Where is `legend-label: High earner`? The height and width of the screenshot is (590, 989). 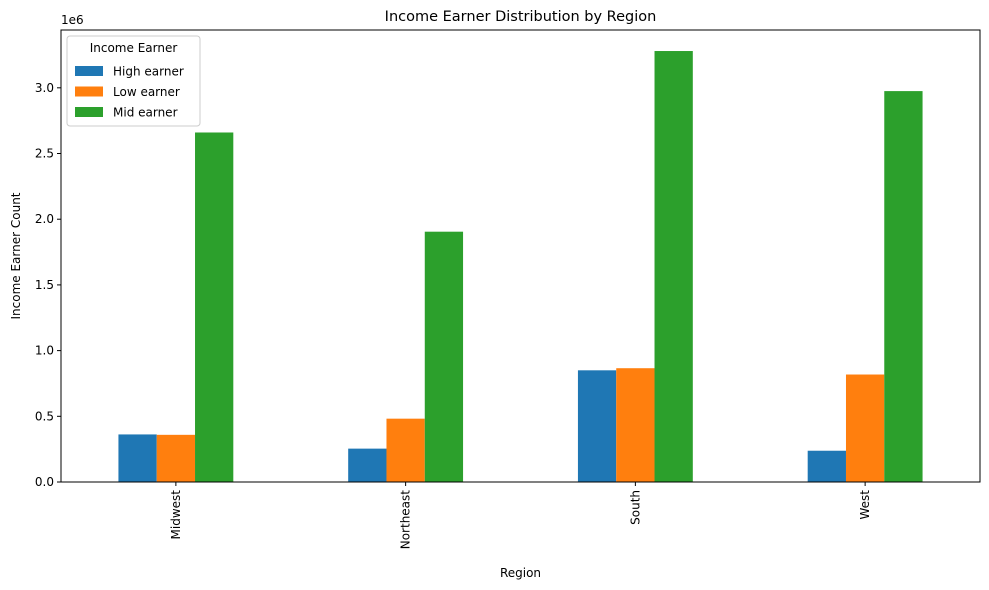 legend-label: High earner is located at coordinates (148, 72).